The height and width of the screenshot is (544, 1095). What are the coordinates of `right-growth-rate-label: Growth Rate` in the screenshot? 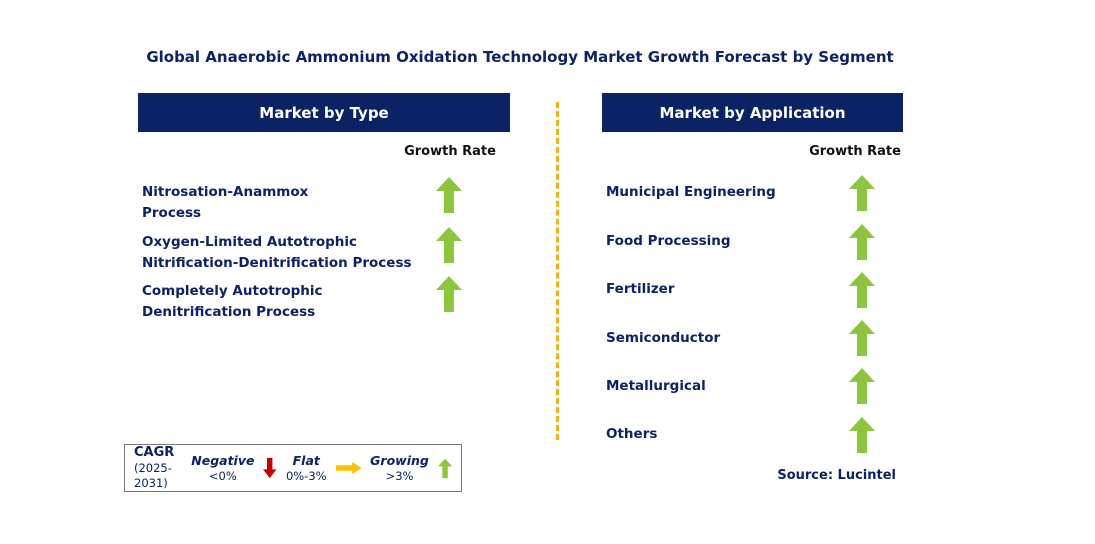 It's located at (855, 151).